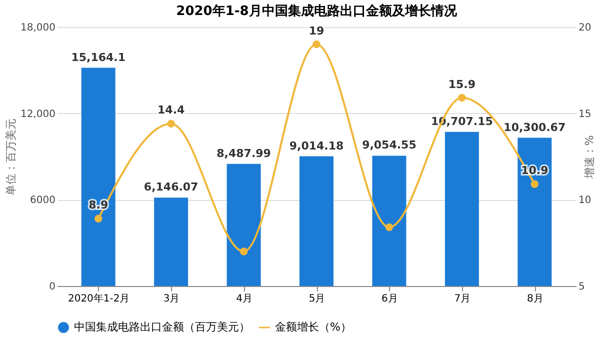 This screenshot has width=600, height=338. I want to click on x-tick-label: 7月, so click(462, 299).